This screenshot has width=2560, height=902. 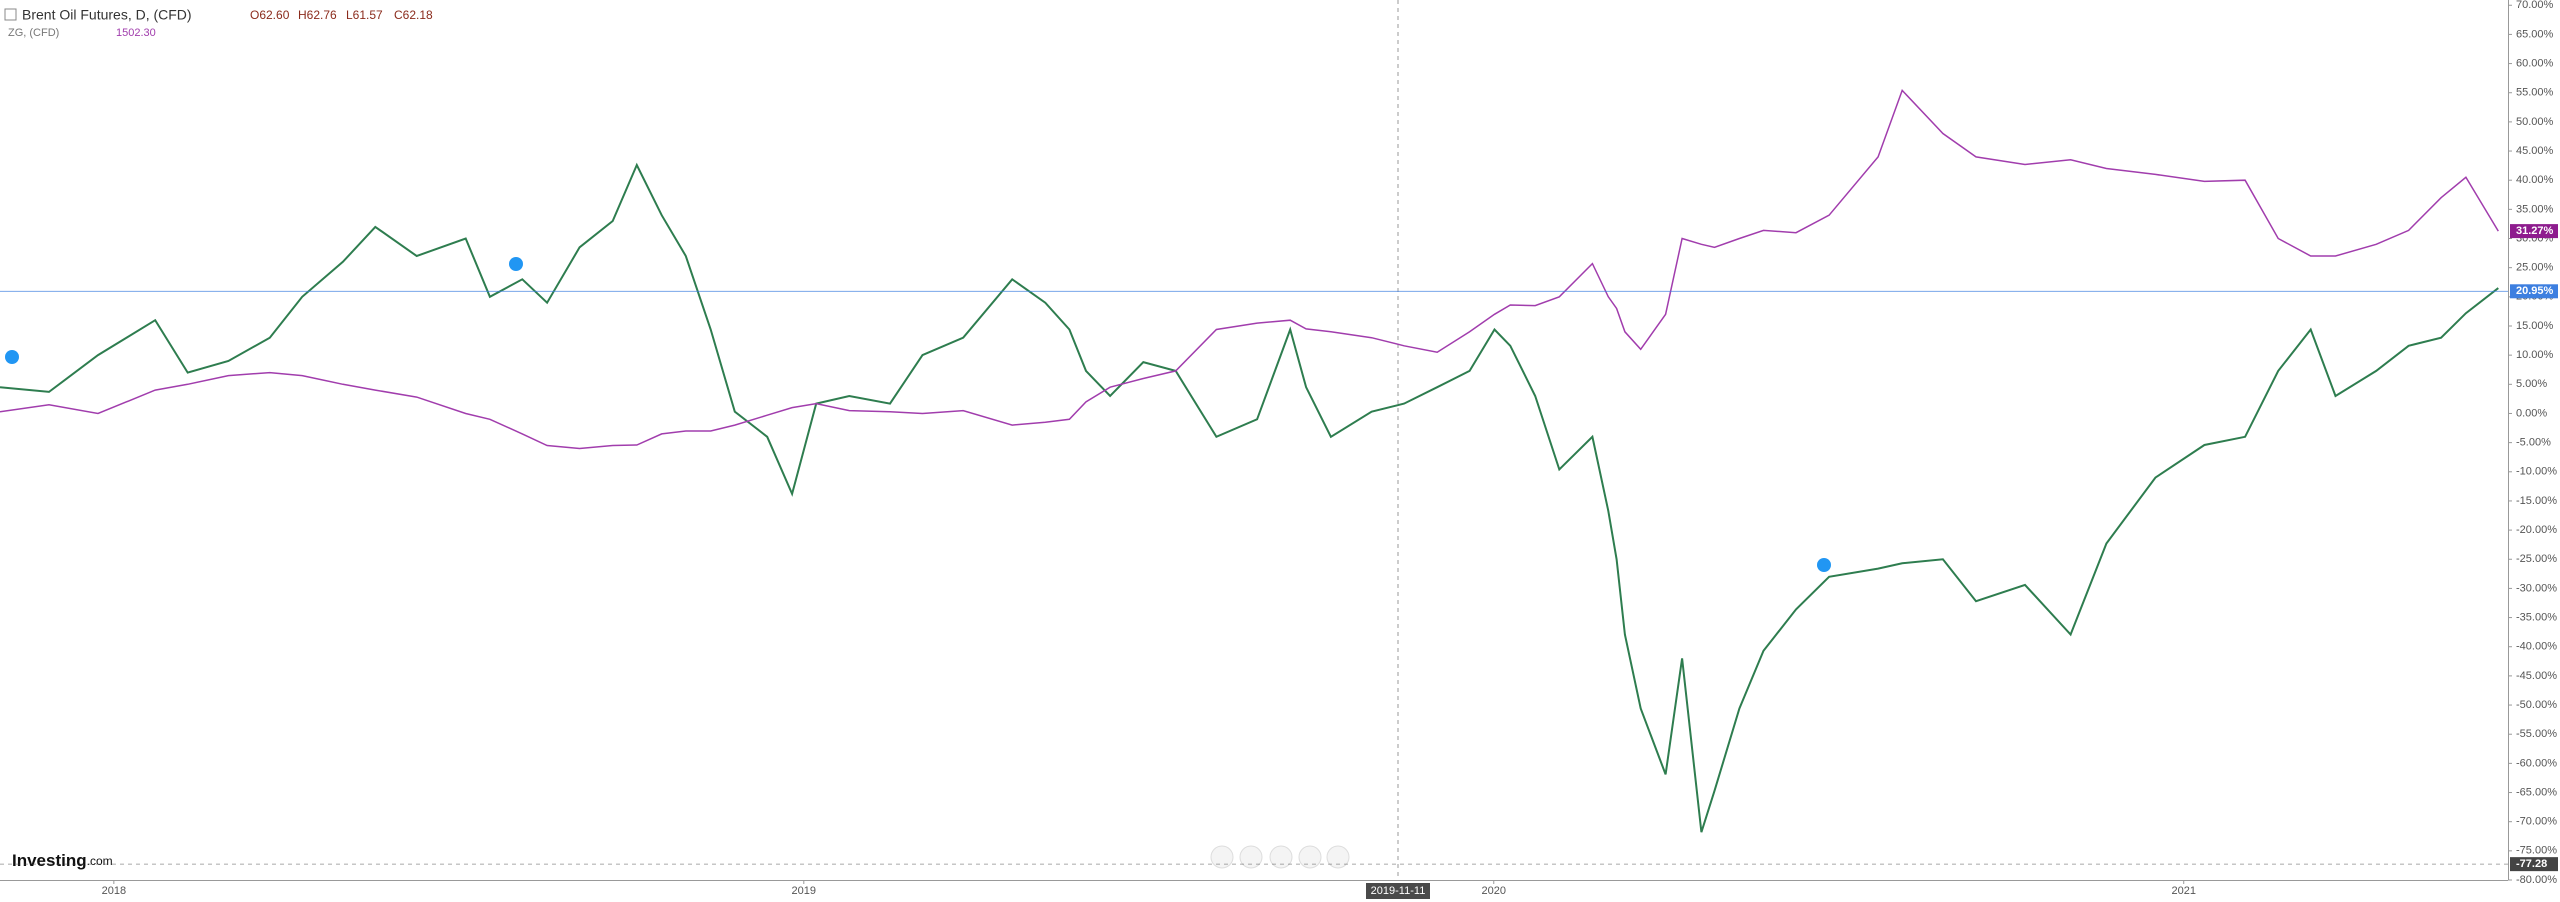 I want to click on marker-label: 20.95%, so click(x=2535, y=291).